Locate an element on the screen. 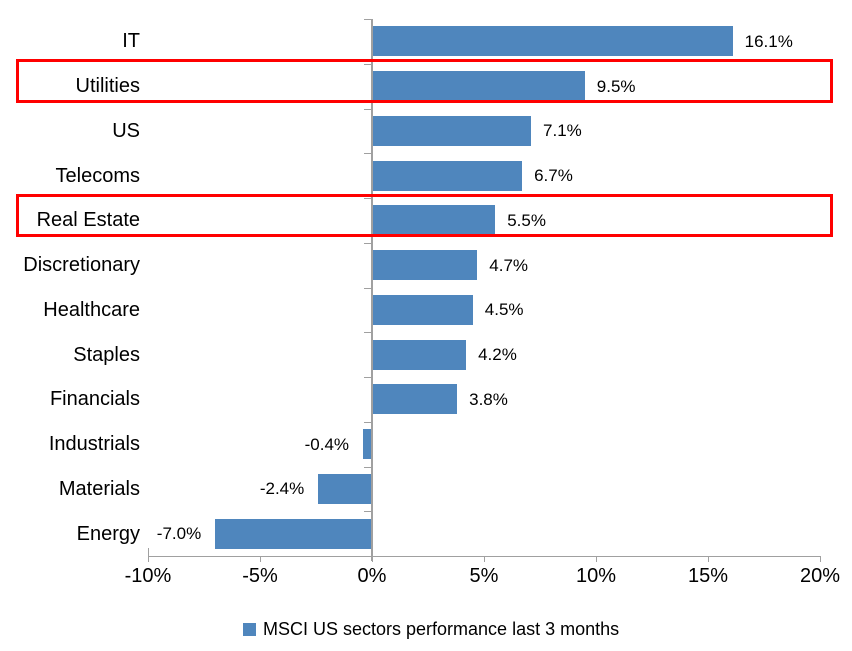 The height and width of the screenshot is (651, 852). value-label: -7.0% is located at coordinates (179, 534).